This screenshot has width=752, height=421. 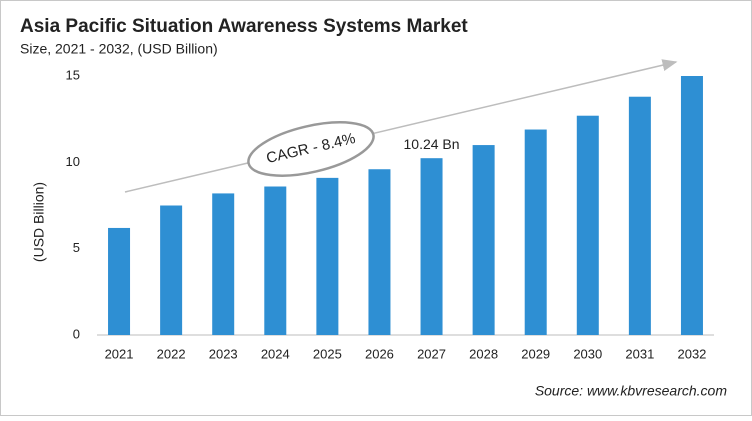 I want to click on x-tick-label: 2021, so click(x=119, y=353).